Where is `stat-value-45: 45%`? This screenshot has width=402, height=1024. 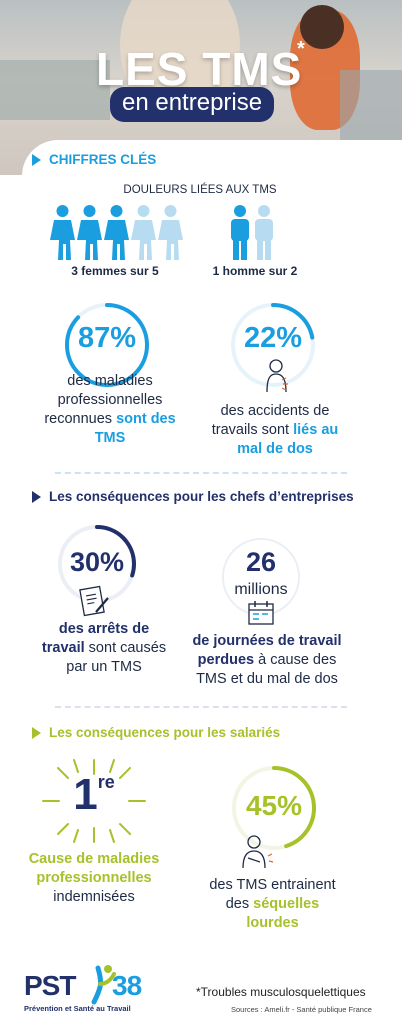 stat-value-45: 45% is located at coordinates (274, 805).